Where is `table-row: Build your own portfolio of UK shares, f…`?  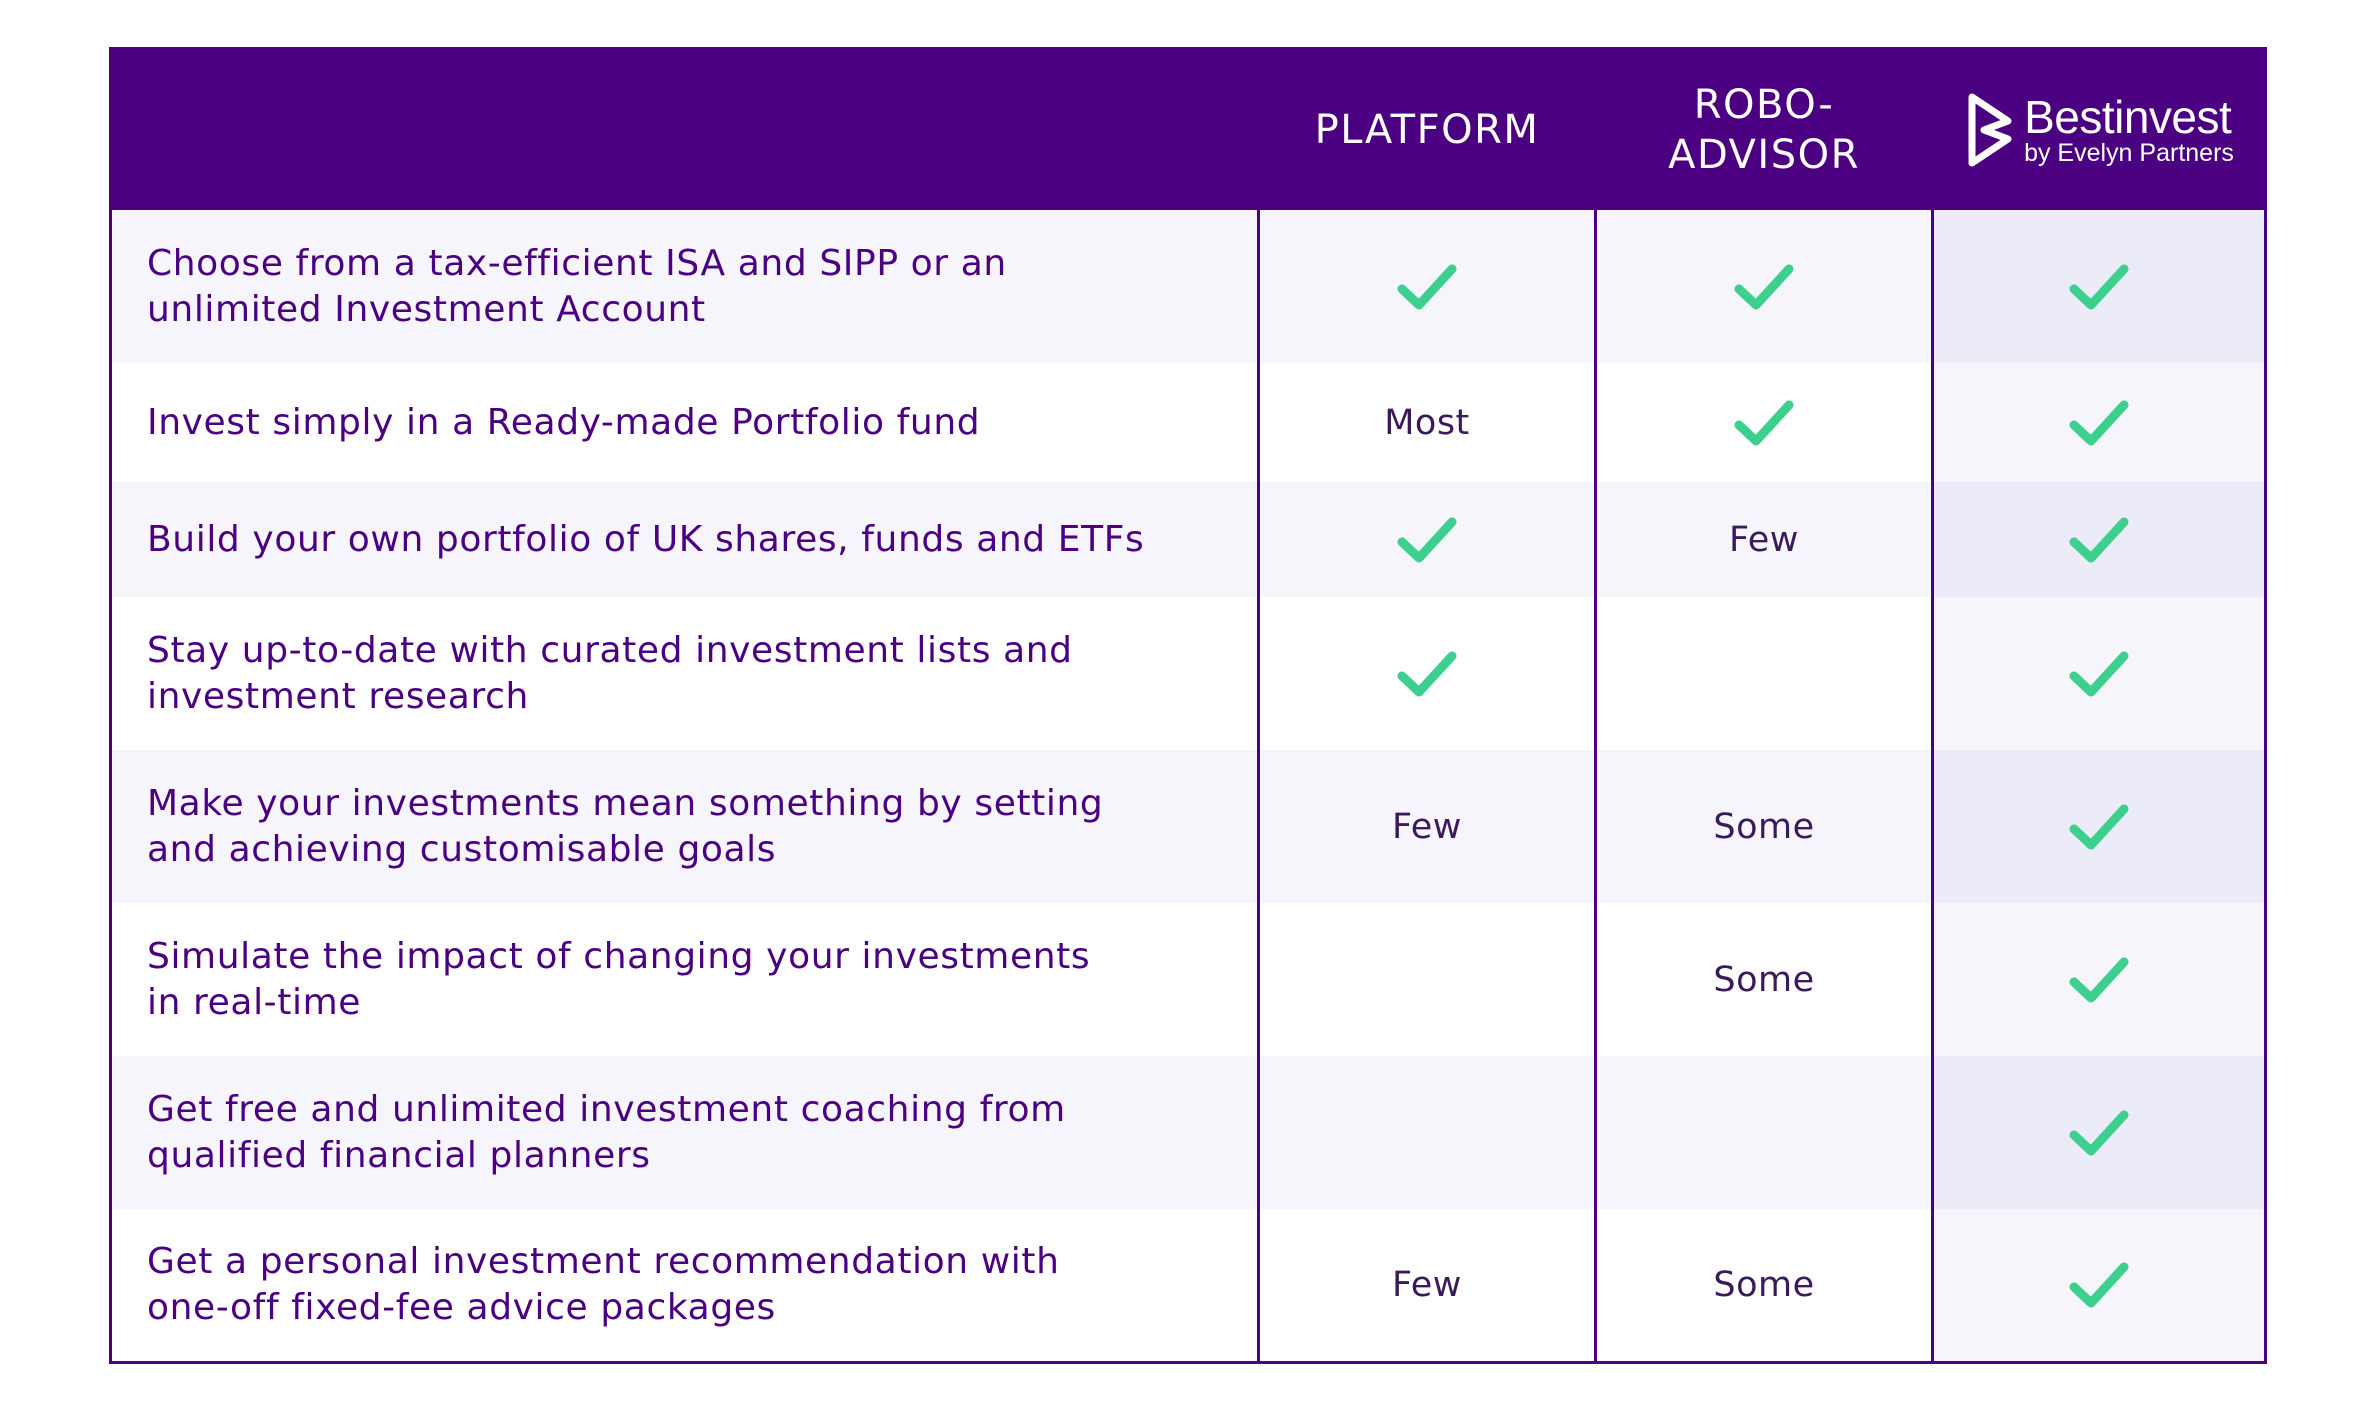
table-row: Build your own portfolio of UK shares, f… is located at coordinates (1188, 539).